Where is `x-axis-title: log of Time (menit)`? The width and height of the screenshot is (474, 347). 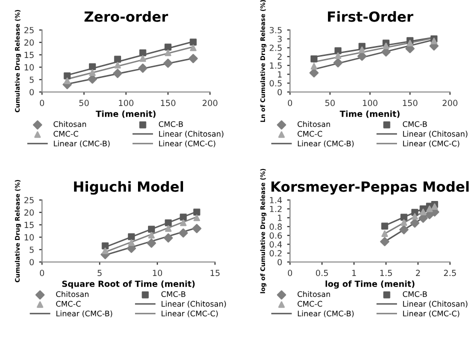 x-axis-title: log of Time (menit) is located at coordinates (370, 284).